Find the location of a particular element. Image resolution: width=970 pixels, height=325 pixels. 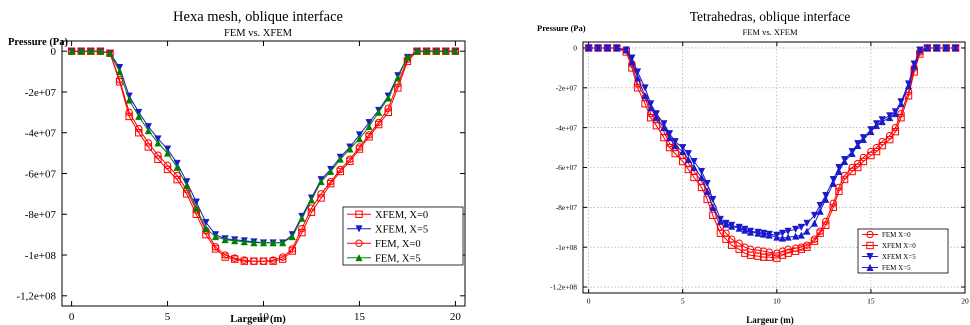

legend-label: FEM, X=0 is located at coordinates (398, 244).